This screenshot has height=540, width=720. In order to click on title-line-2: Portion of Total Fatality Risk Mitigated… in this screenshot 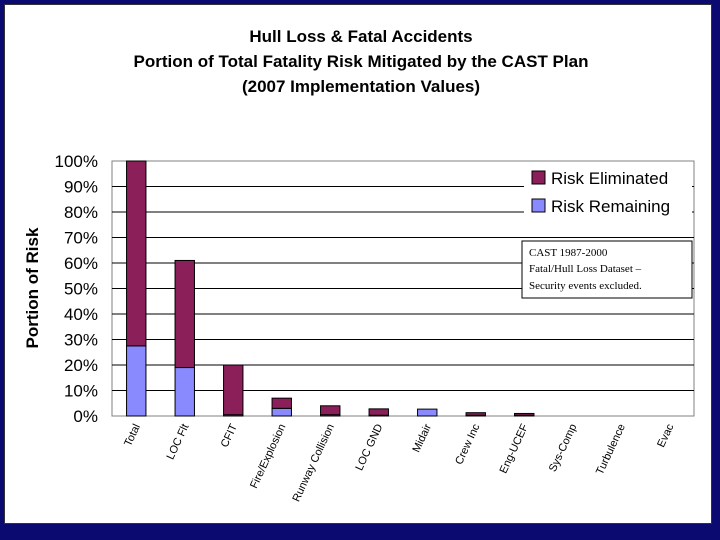, I will do `click(361, 61)`.